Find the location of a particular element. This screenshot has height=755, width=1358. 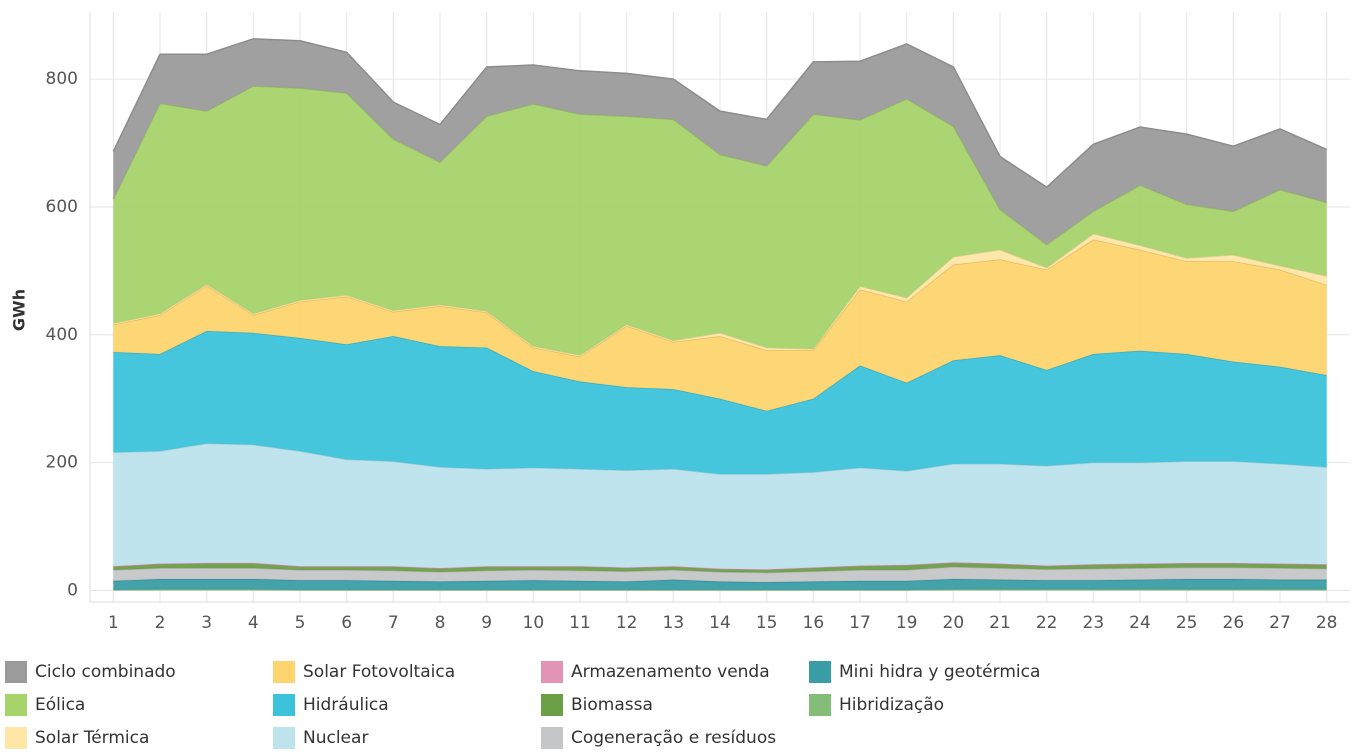

x-tick-label: 21 is located at coordinates (1000, 623).